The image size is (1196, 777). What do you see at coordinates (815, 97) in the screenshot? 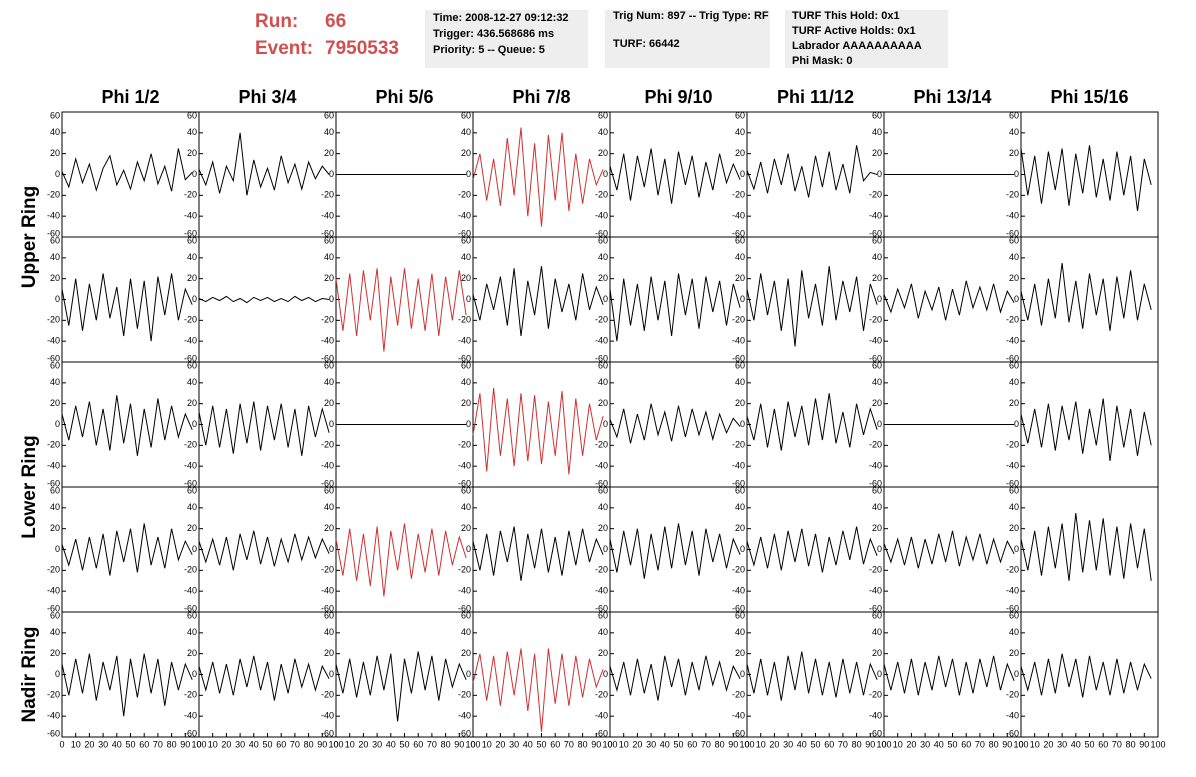
I see `column-title: Phi 11/12` at bounding box center [815, 97].